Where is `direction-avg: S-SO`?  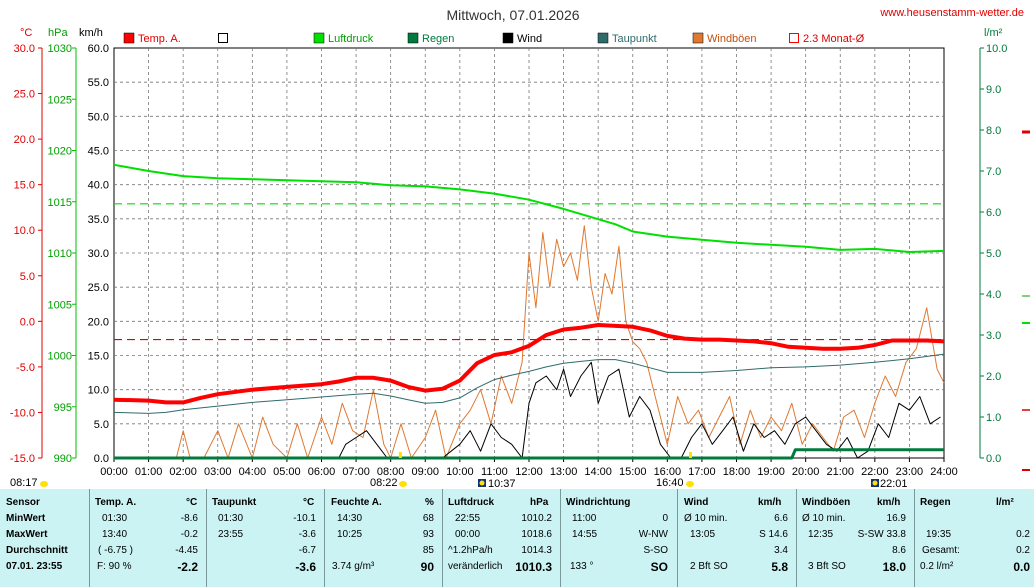 direction-avg: S-SO is located at coordinates (655, 550).